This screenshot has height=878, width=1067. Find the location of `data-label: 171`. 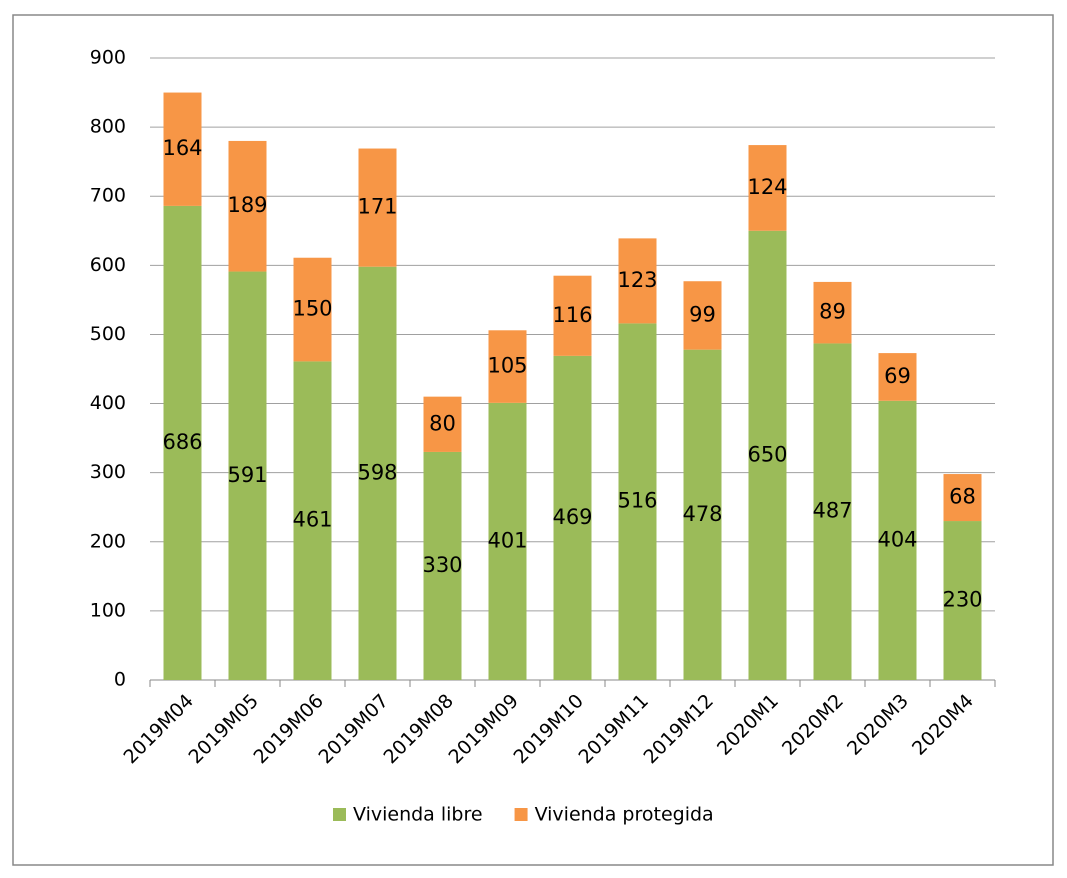

data-label: 171 is located at coordinates (377, 207).